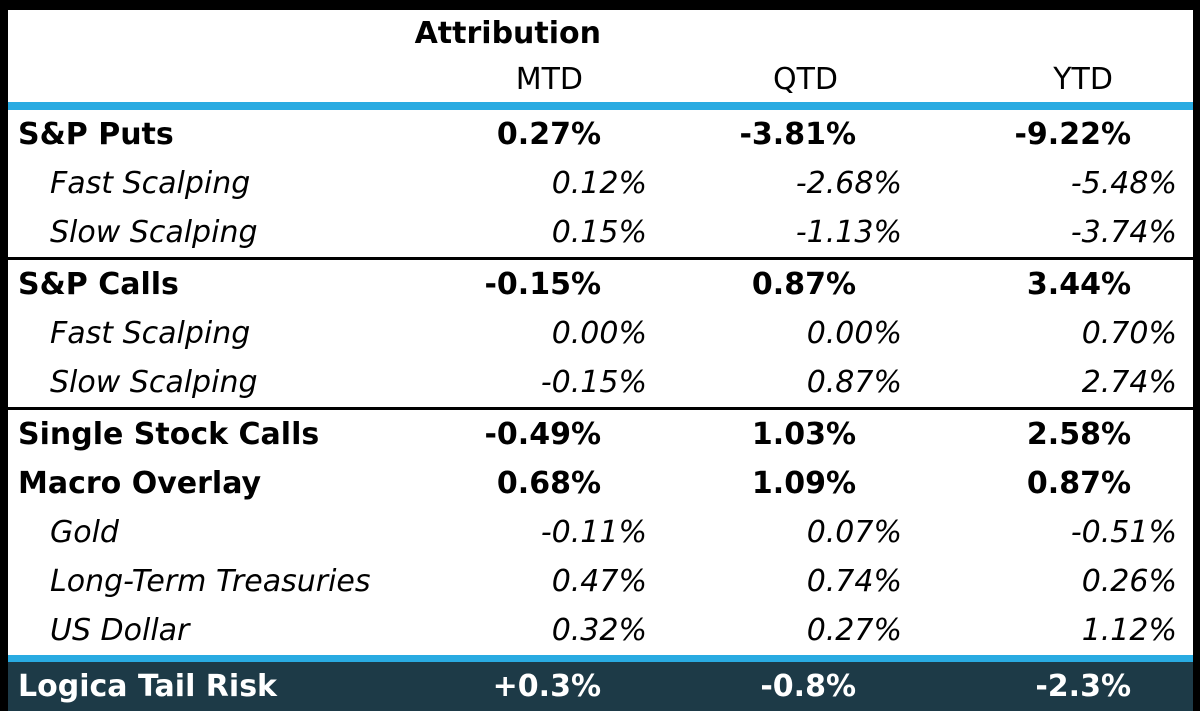  Describe the element at coordinates (803, 434) in the screenshot. I see `qtd-value: 1.03%` at that location.